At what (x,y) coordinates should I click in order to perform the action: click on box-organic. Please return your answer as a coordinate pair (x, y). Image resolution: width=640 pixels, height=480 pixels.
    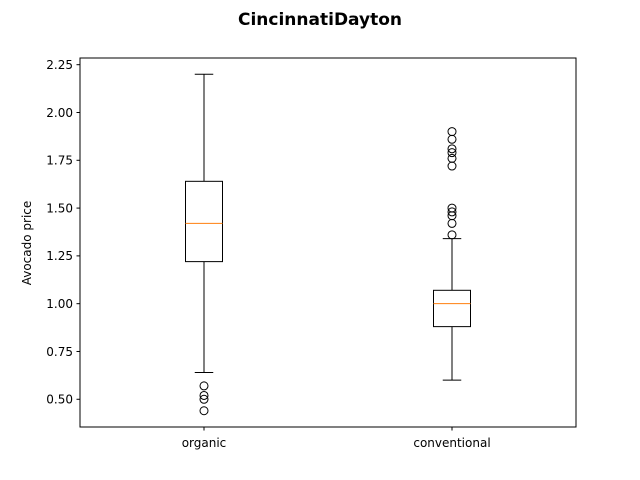
    Looking at the image, I should click on (204, 244).